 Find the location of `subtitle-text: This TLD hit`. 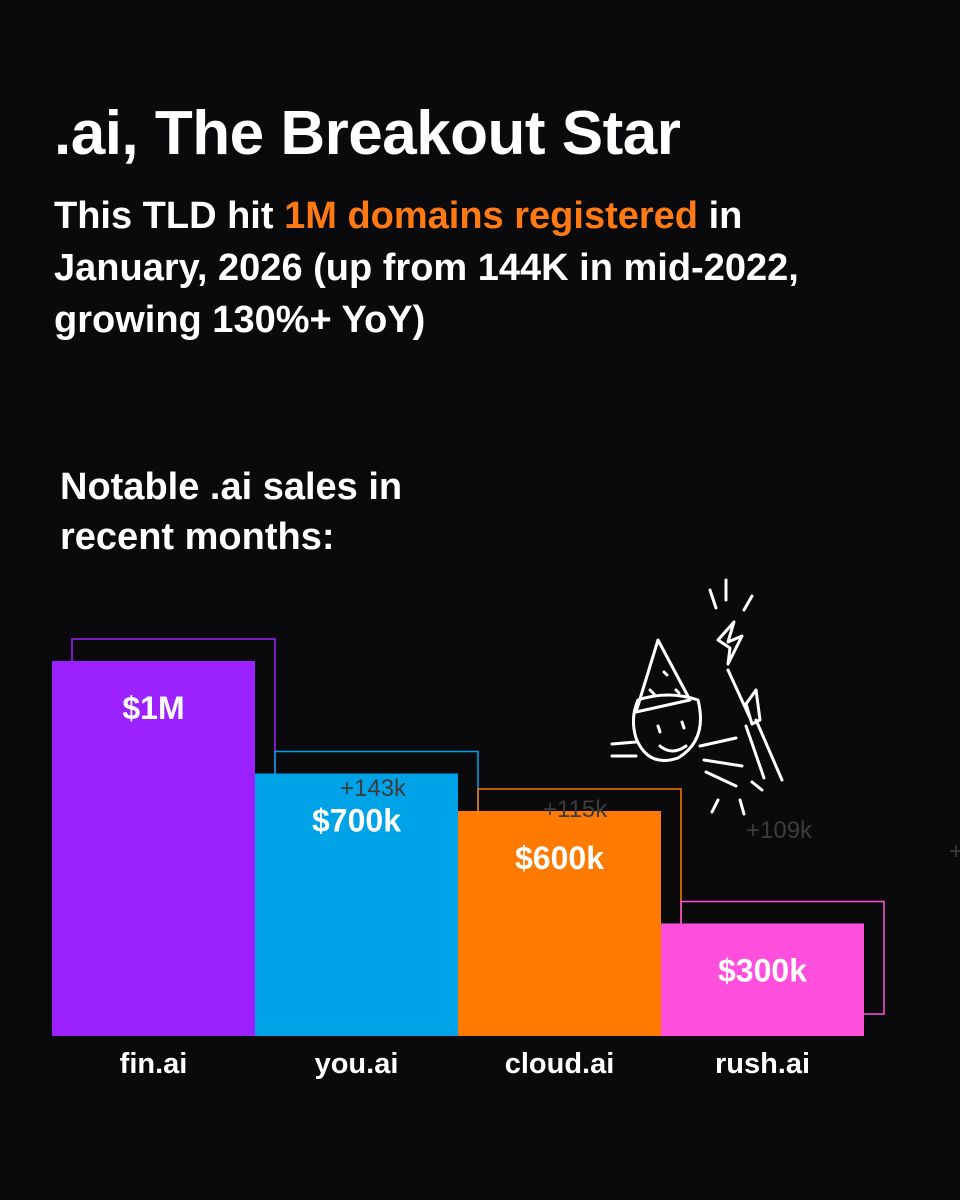

subtitle-text: This TLD hit is located at coordinates (164, 216).